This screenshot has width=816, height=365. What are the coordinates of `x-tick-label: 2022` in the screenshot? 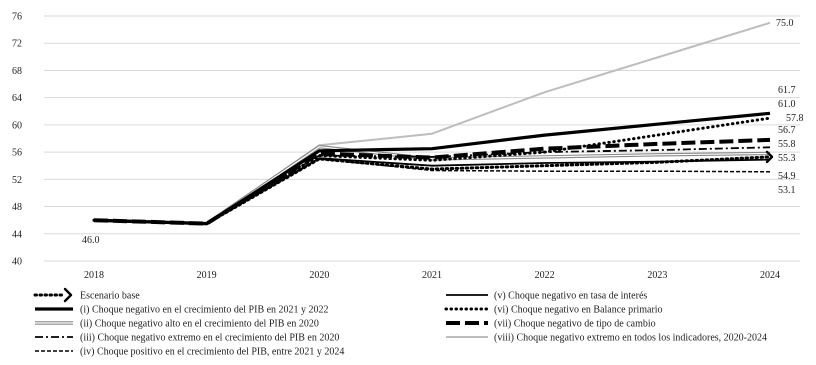 It's located at (545, 275).